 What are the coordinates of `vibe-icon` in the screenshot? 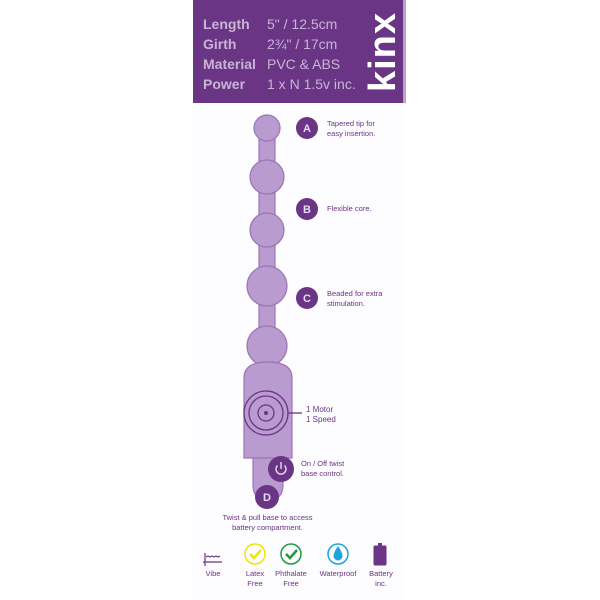 It's located at (212, 559).